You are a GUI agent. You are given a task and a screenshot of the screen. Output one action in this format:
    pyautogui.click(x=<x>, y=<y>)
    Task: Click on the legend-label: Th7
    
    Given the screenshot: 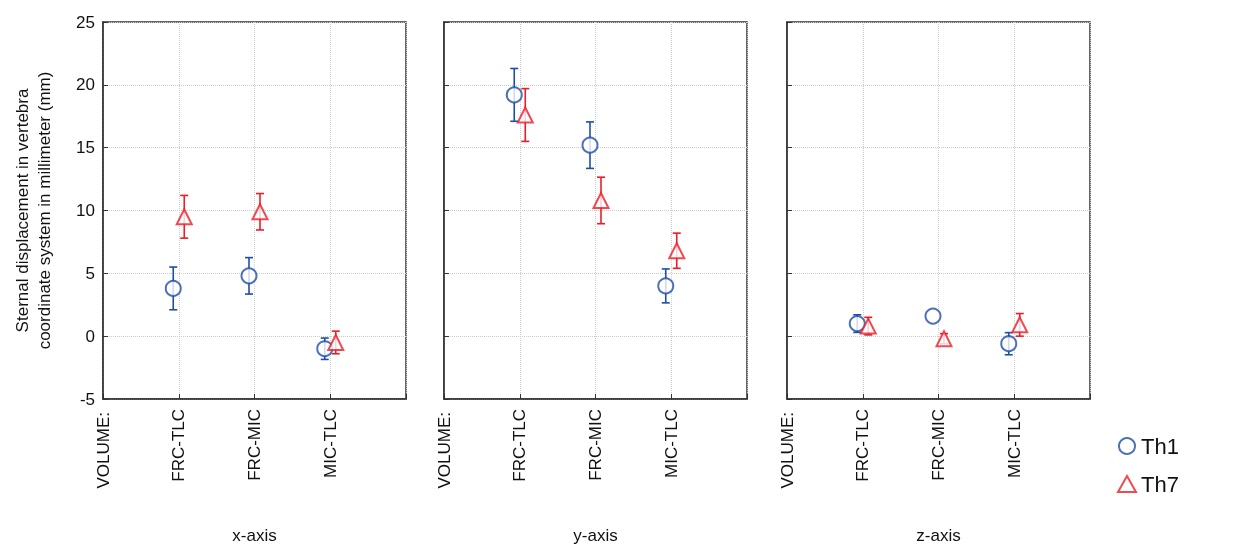 What is the action you would take?
    pyautogui.click(x=1160, y=484)
    